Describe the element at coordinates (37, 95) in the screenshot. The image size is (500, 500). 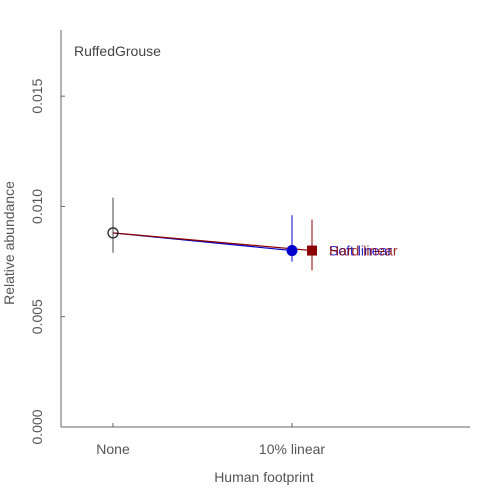
I see `y-tick-label: 0.015` at that location.